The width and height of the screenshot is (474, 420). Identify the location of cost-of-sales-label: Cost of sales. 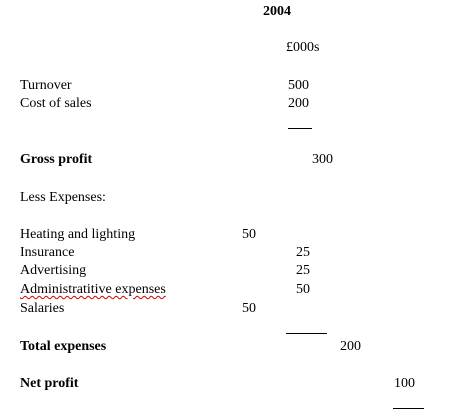
(56, 103).